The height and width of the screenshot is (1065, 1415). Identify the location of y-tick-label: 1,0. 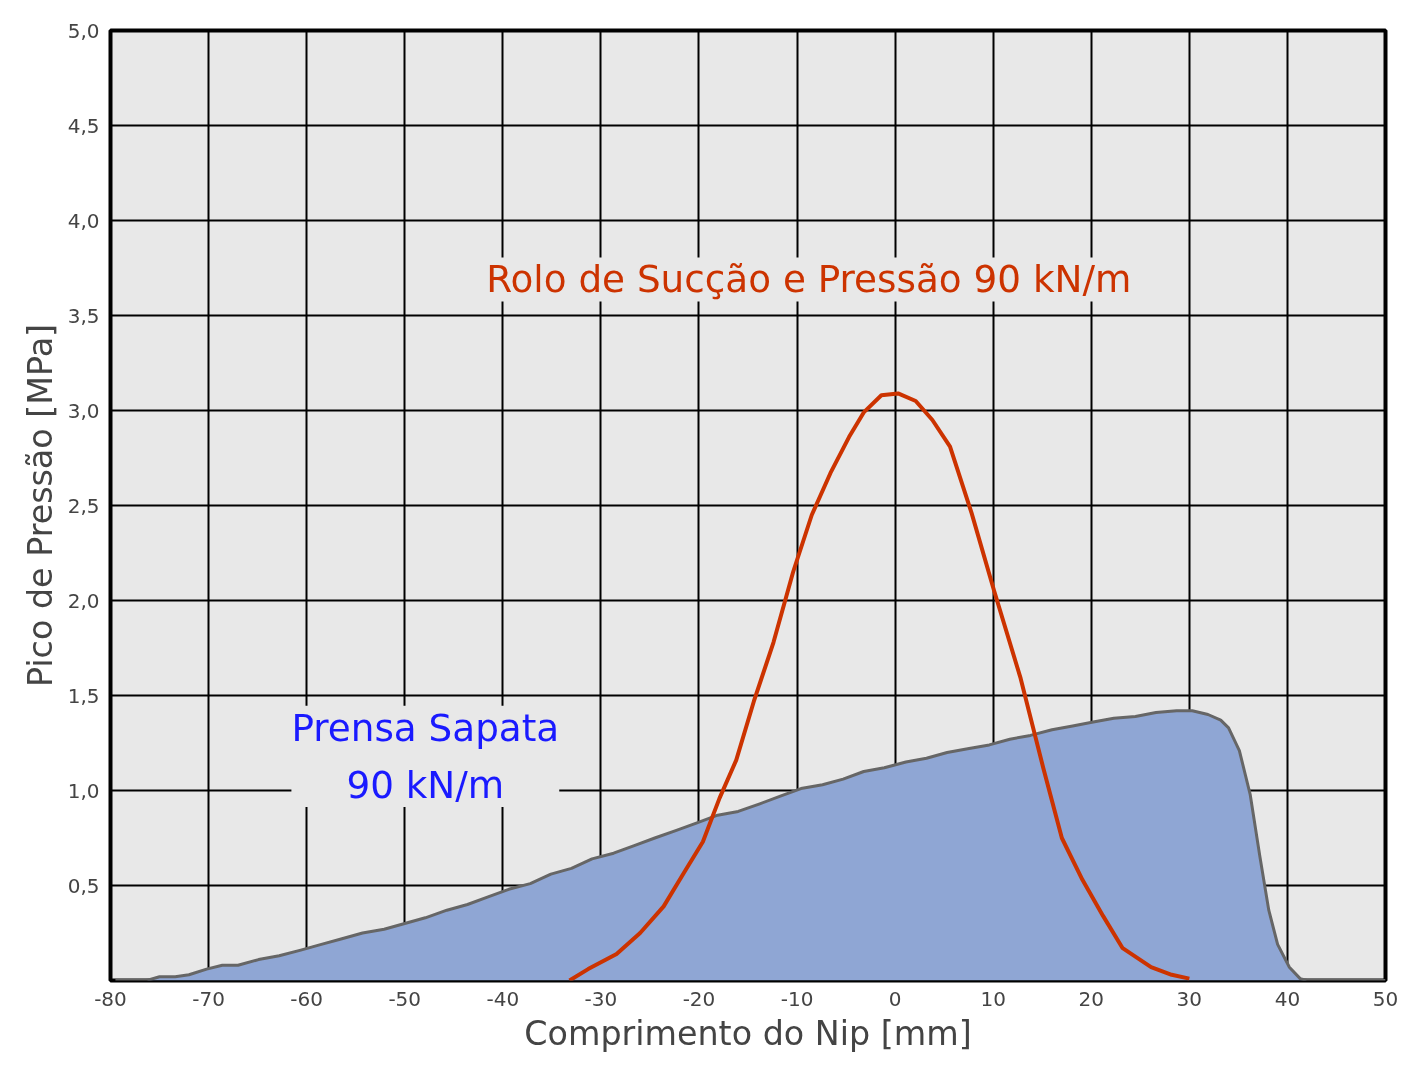
(83, 790).